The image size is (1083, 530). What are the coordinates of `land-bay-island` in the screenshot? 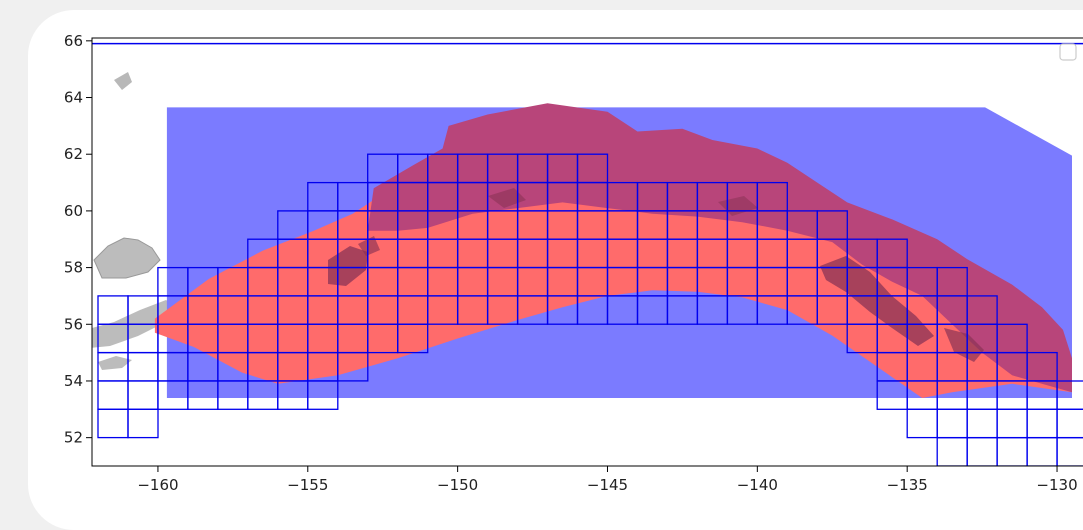 It's located at (123, 81).